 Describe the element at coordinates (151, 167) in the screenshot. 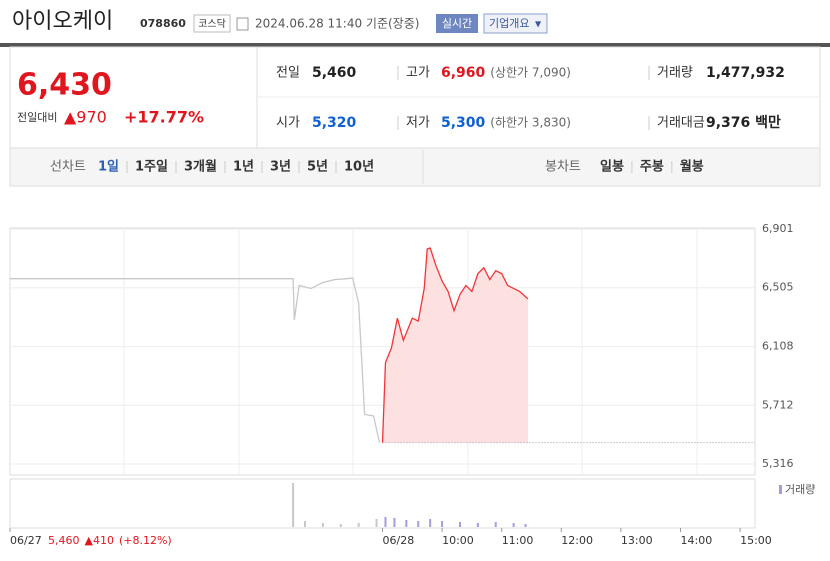

I see `tab: 1주일` at that location.